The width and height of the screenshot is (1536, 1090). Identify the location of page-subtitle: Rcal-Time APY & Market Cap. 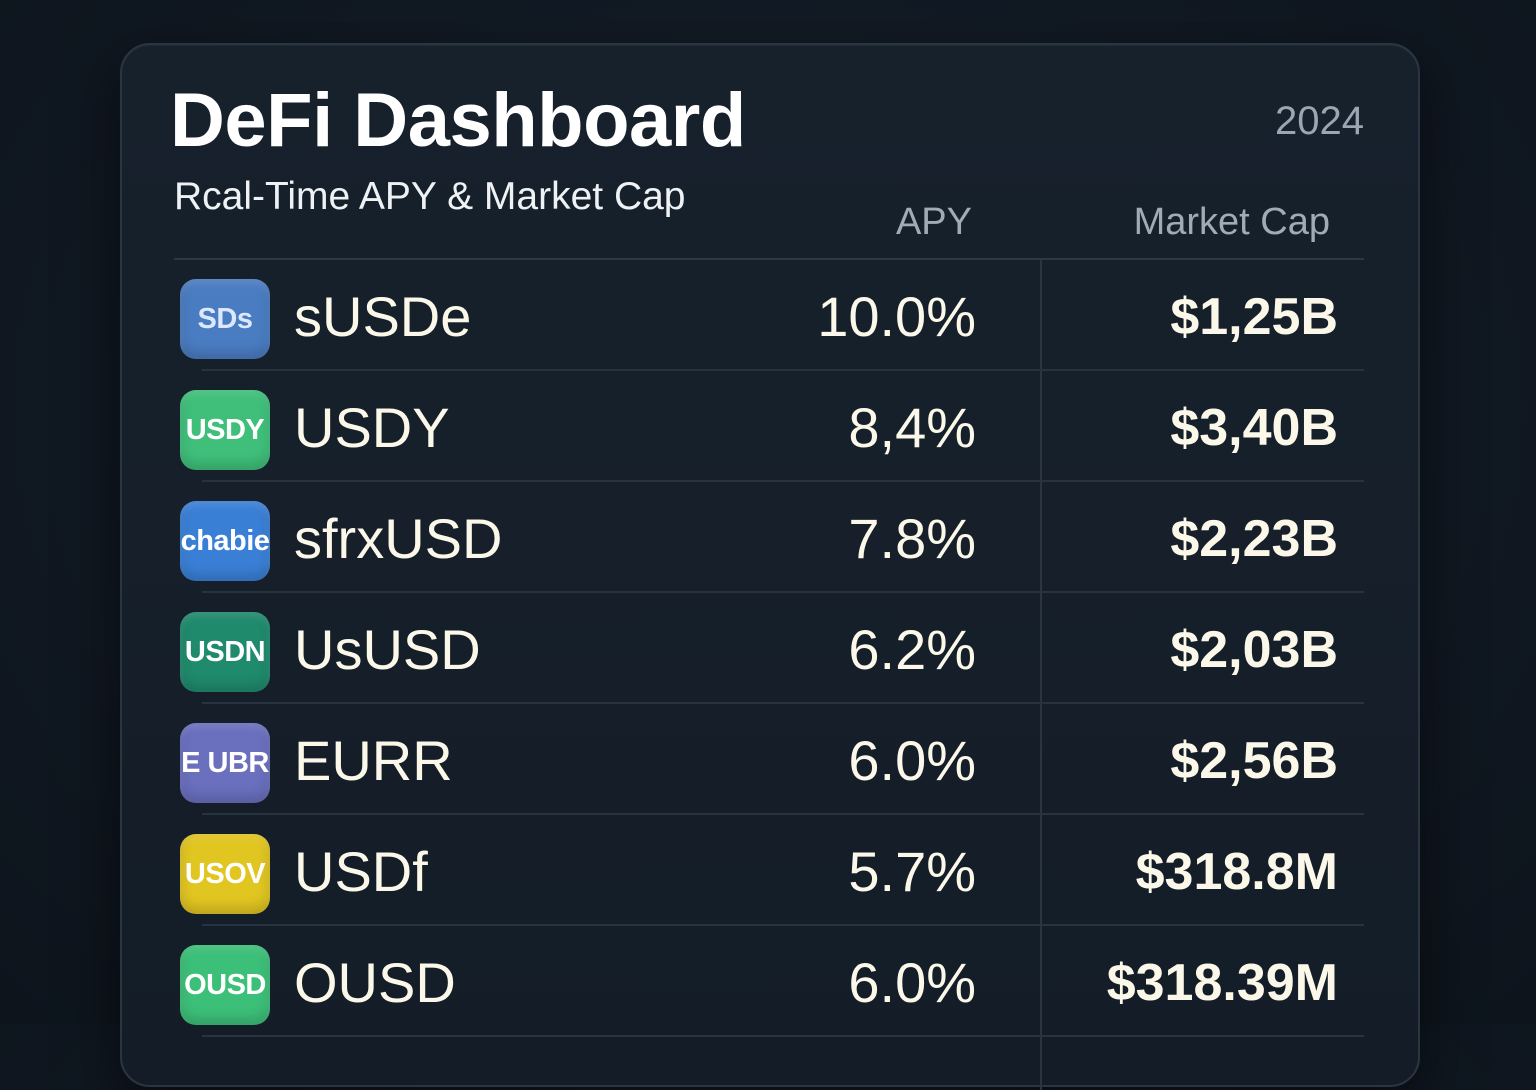
(430, 196).